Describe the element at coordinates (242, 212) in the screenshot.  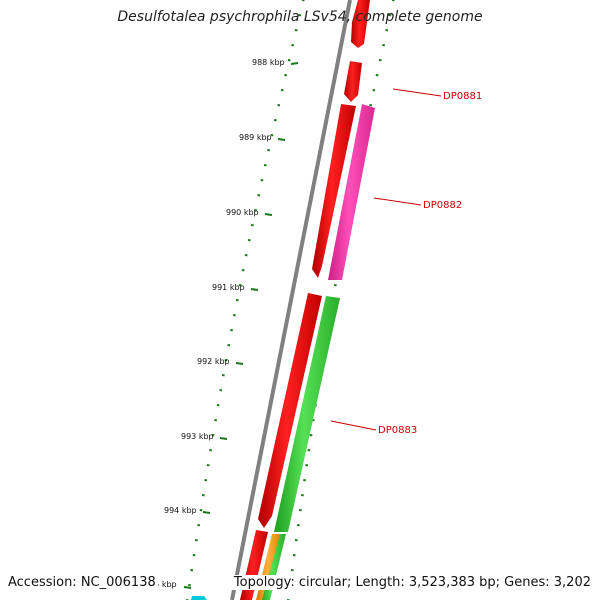
I see `scale-tick-label: 990 kbp` at that location.